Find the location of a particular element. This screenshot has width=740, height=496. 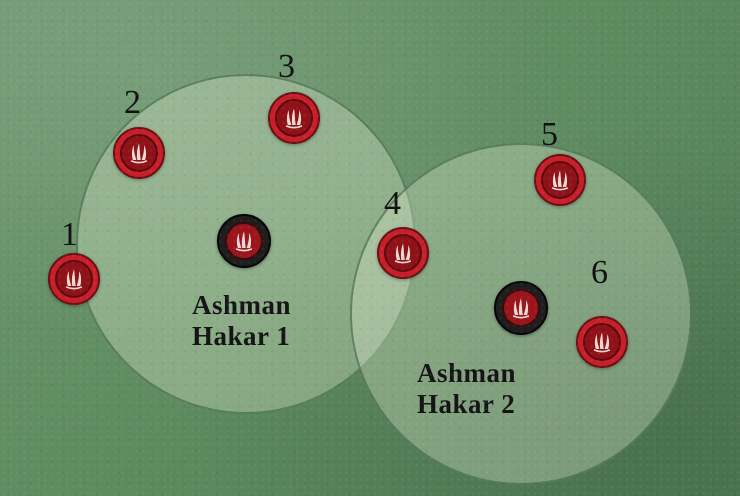

minion-number-1: 1 is located at coordinates (69, 234).